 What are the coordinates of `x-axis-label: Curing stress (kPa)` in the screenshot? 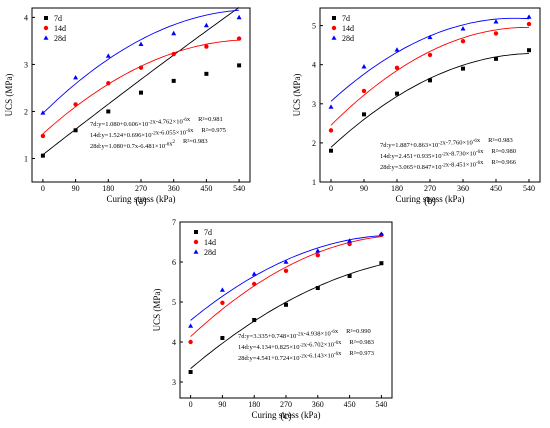 It's located at (430, 199).